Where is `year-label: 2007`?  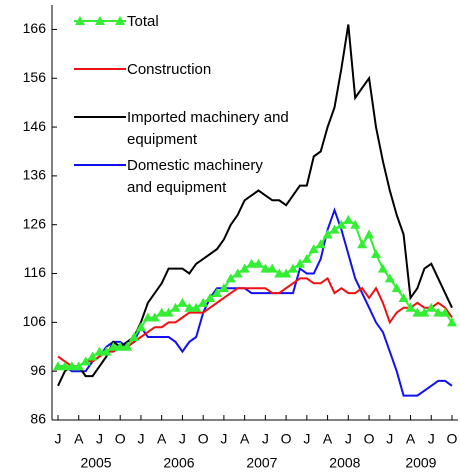 year-label: 2007 is located at coordinates (261, 463).